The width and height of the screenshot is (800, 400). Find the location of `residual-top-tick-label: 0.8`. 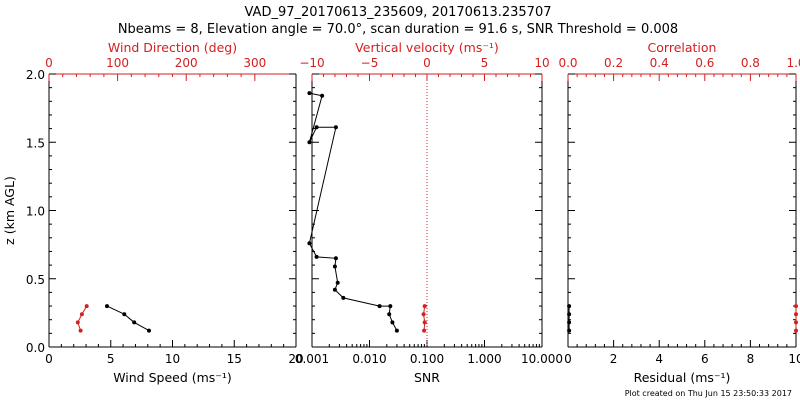

residual-top-tick-label: 0.8 is located at coordinates (750, 63).